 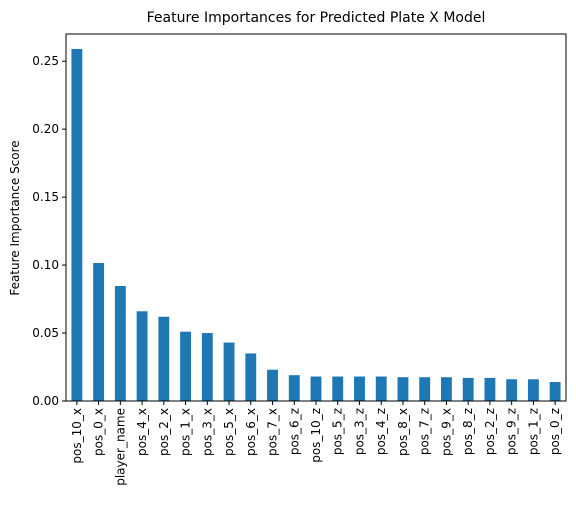 What do you see at coordinates (446, 432) in the screenshot?
I see `x-tick-label: pos_9_x` at bounding box center [446, 432].